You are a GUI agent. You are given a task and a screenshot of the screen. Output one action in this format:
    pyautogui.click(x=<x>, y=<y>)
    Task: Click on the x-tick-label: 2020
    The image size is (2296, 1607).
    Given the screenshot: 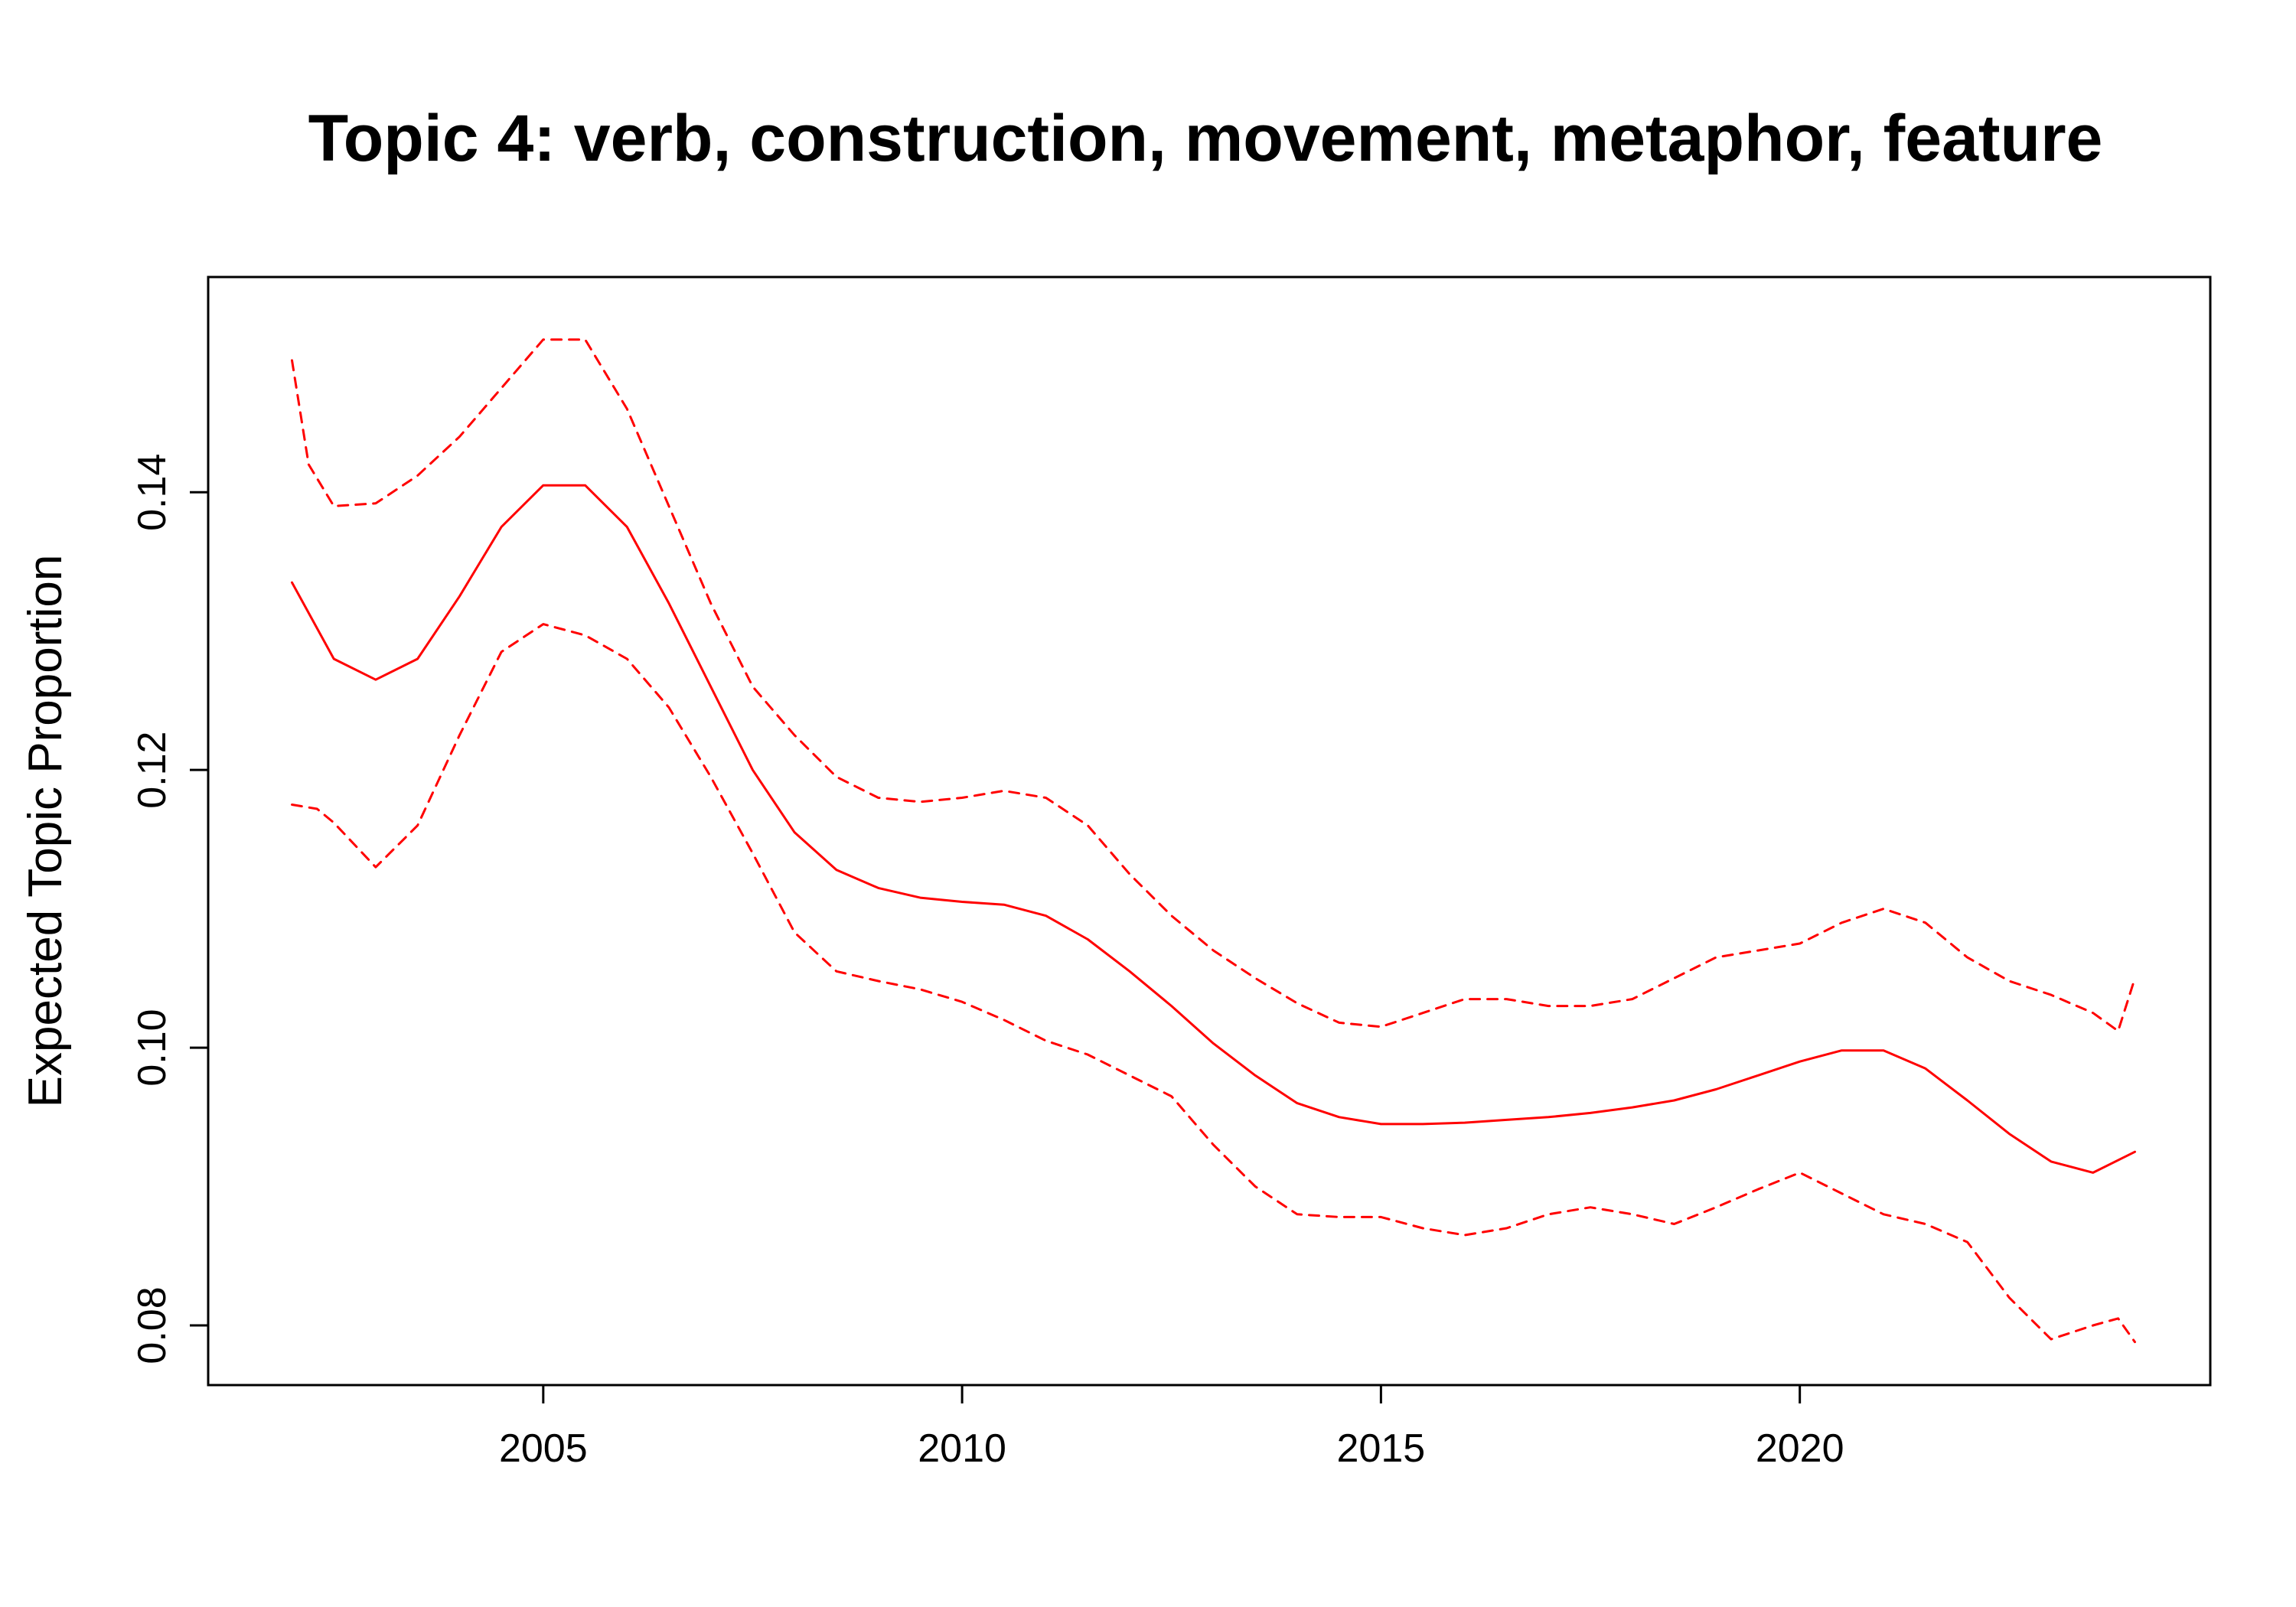 What is the action you would take?
    pyautogui.click(x=1800, y=1448)
    